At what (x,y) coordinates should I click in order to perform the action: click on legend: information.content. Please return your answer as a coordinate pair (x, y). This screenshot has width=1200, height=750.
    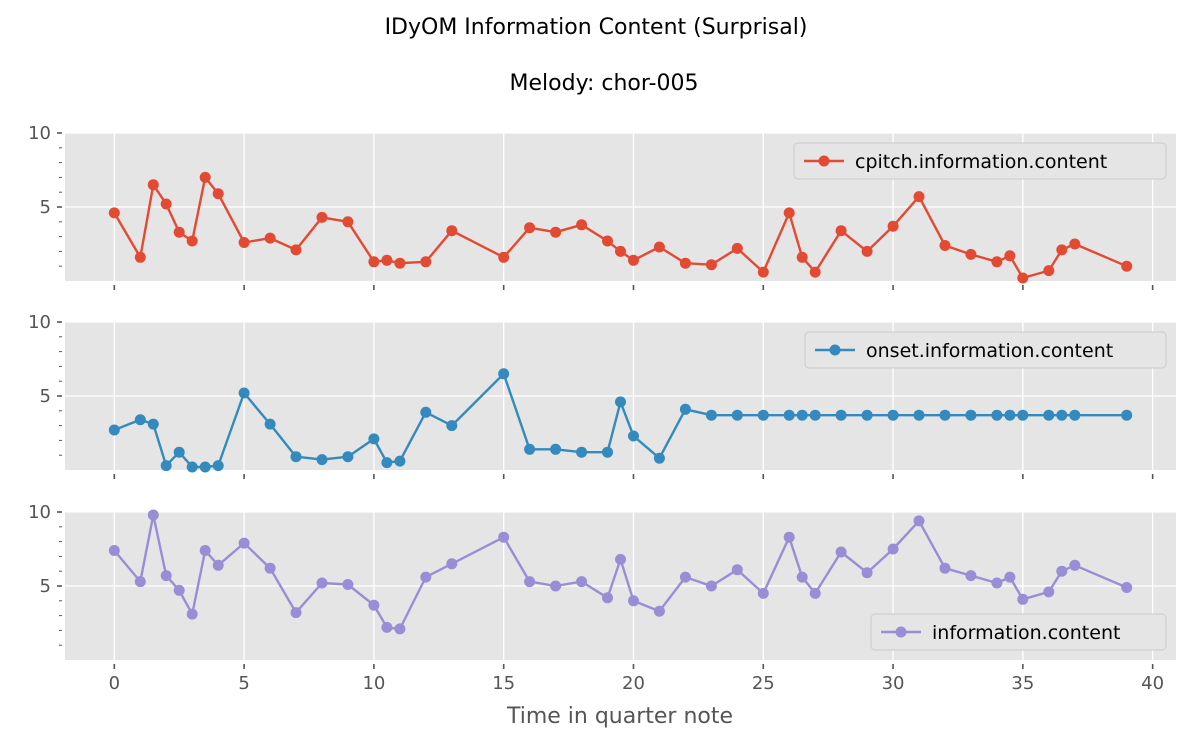
    Looking at the image, I should click on (1018, 632).